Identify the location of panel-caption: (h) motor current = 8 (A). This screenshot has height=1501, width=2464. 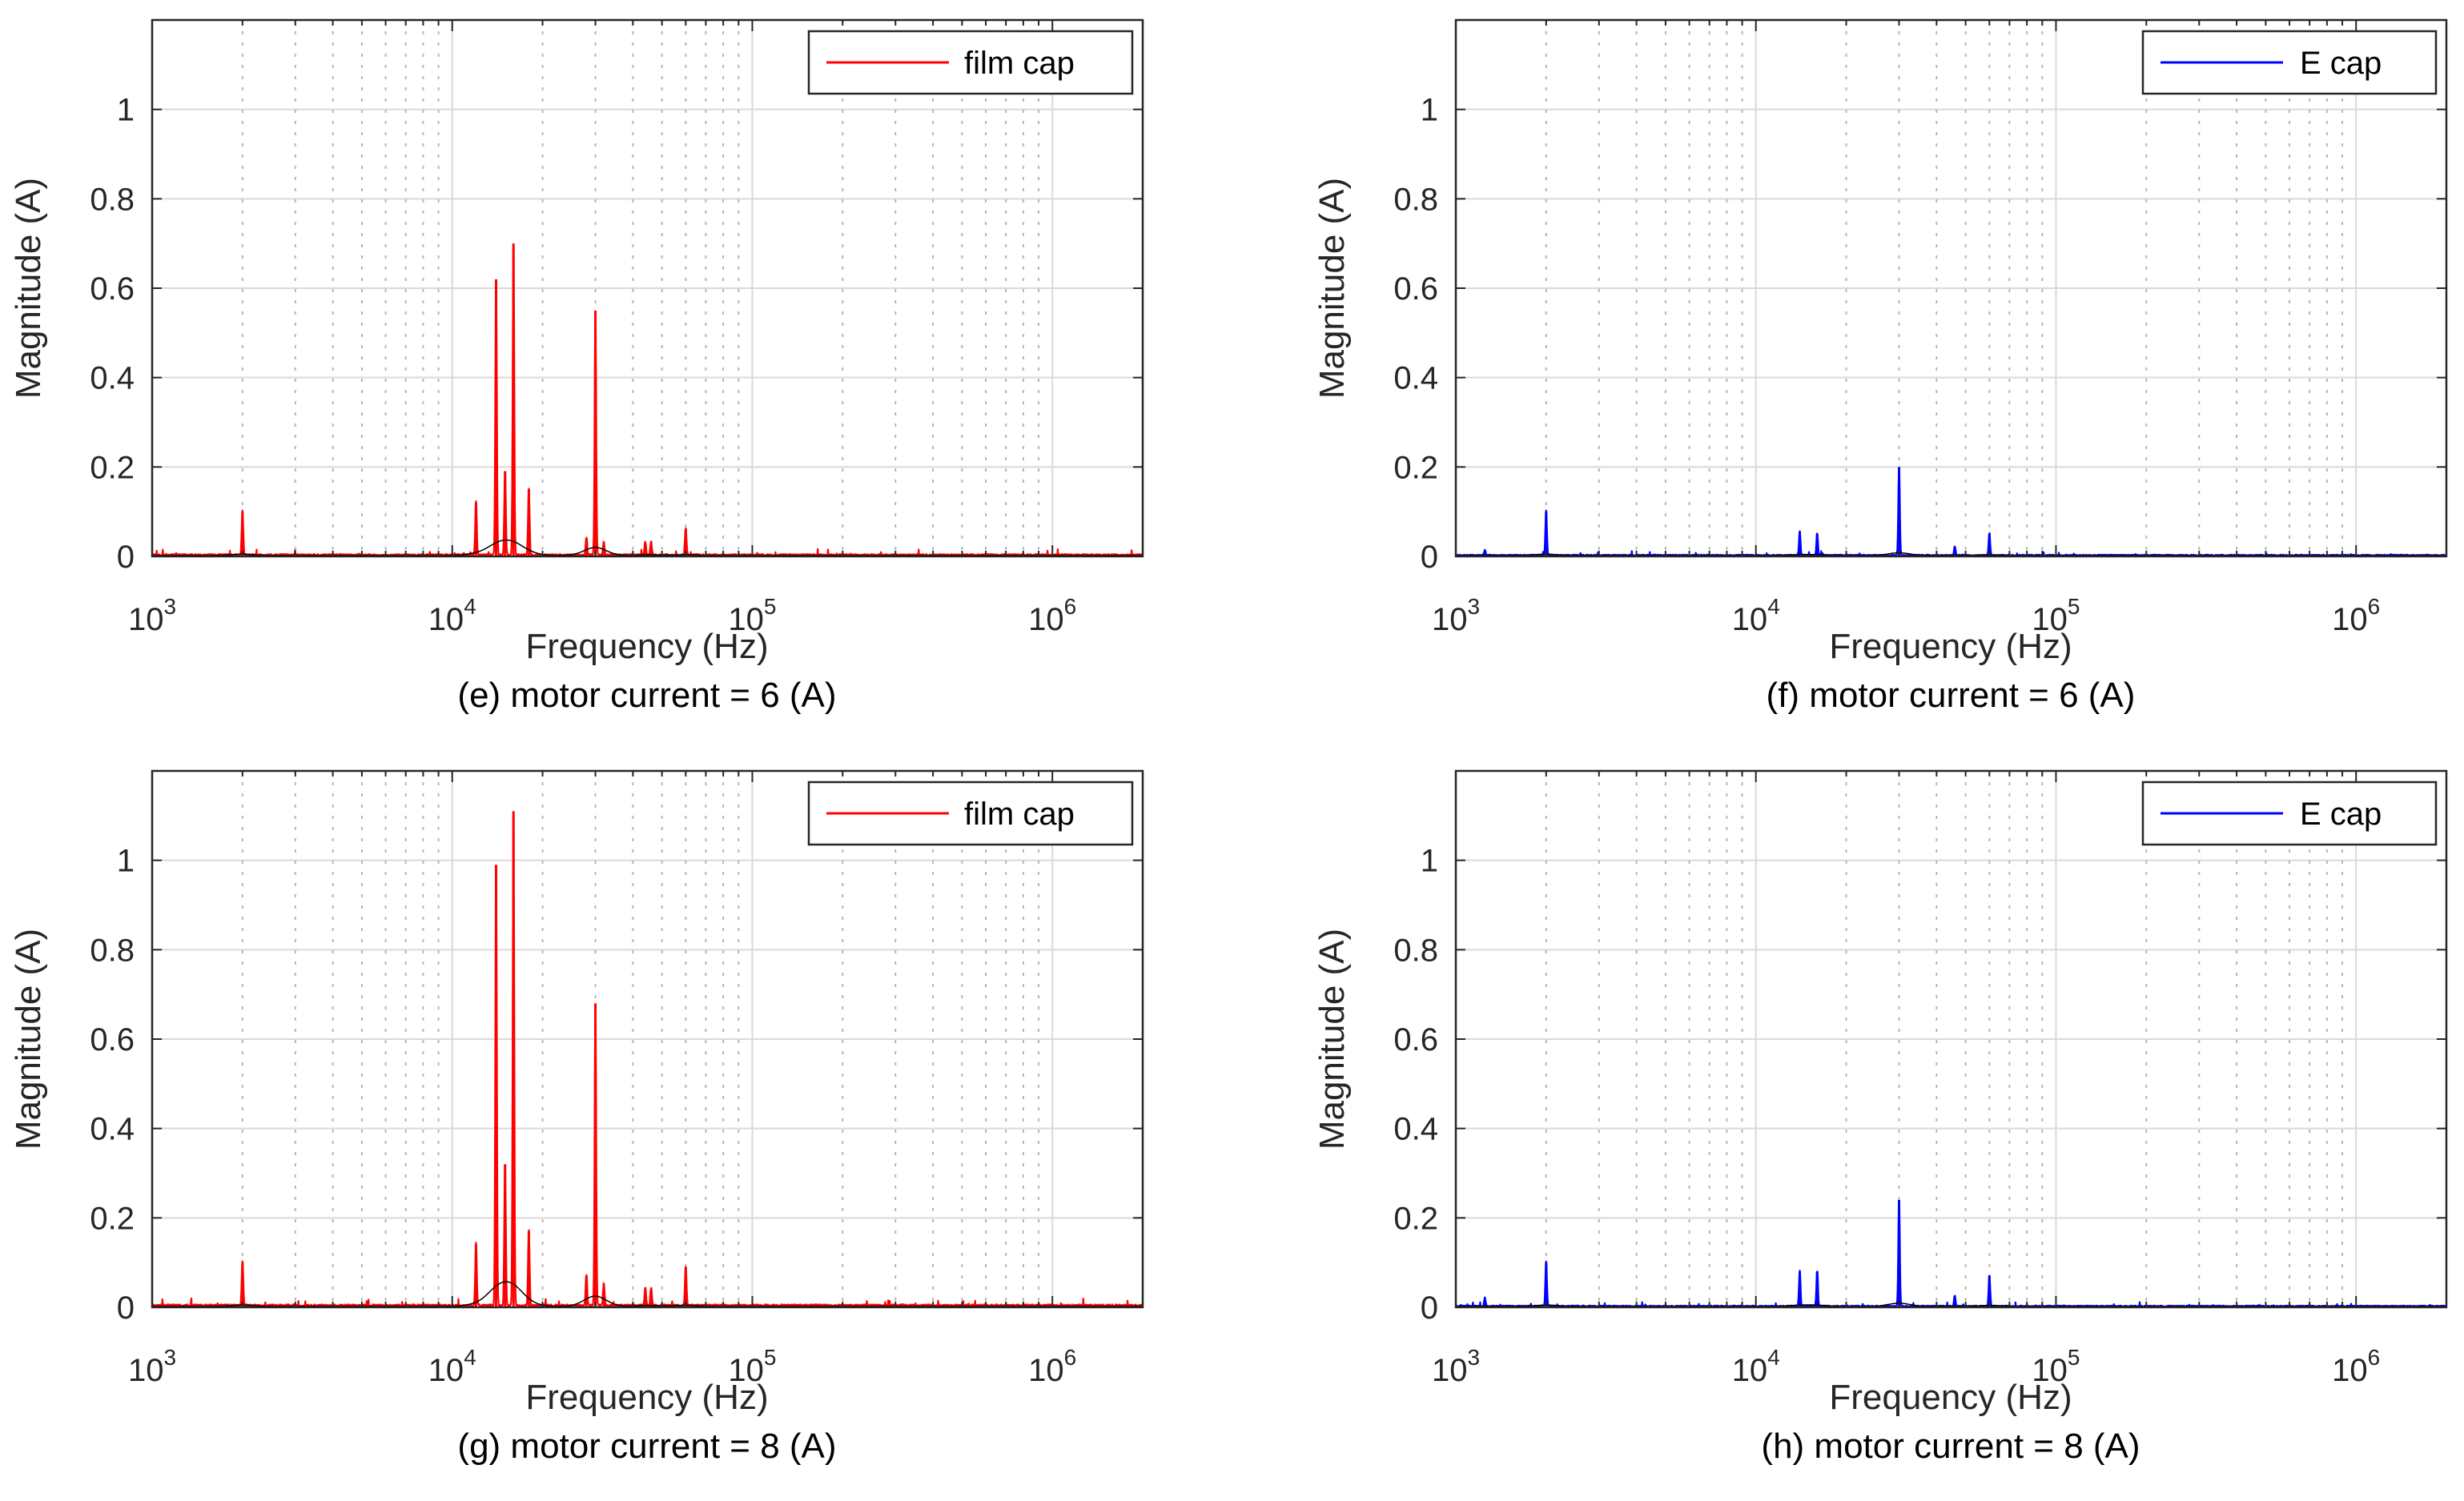
(1950, 1446).